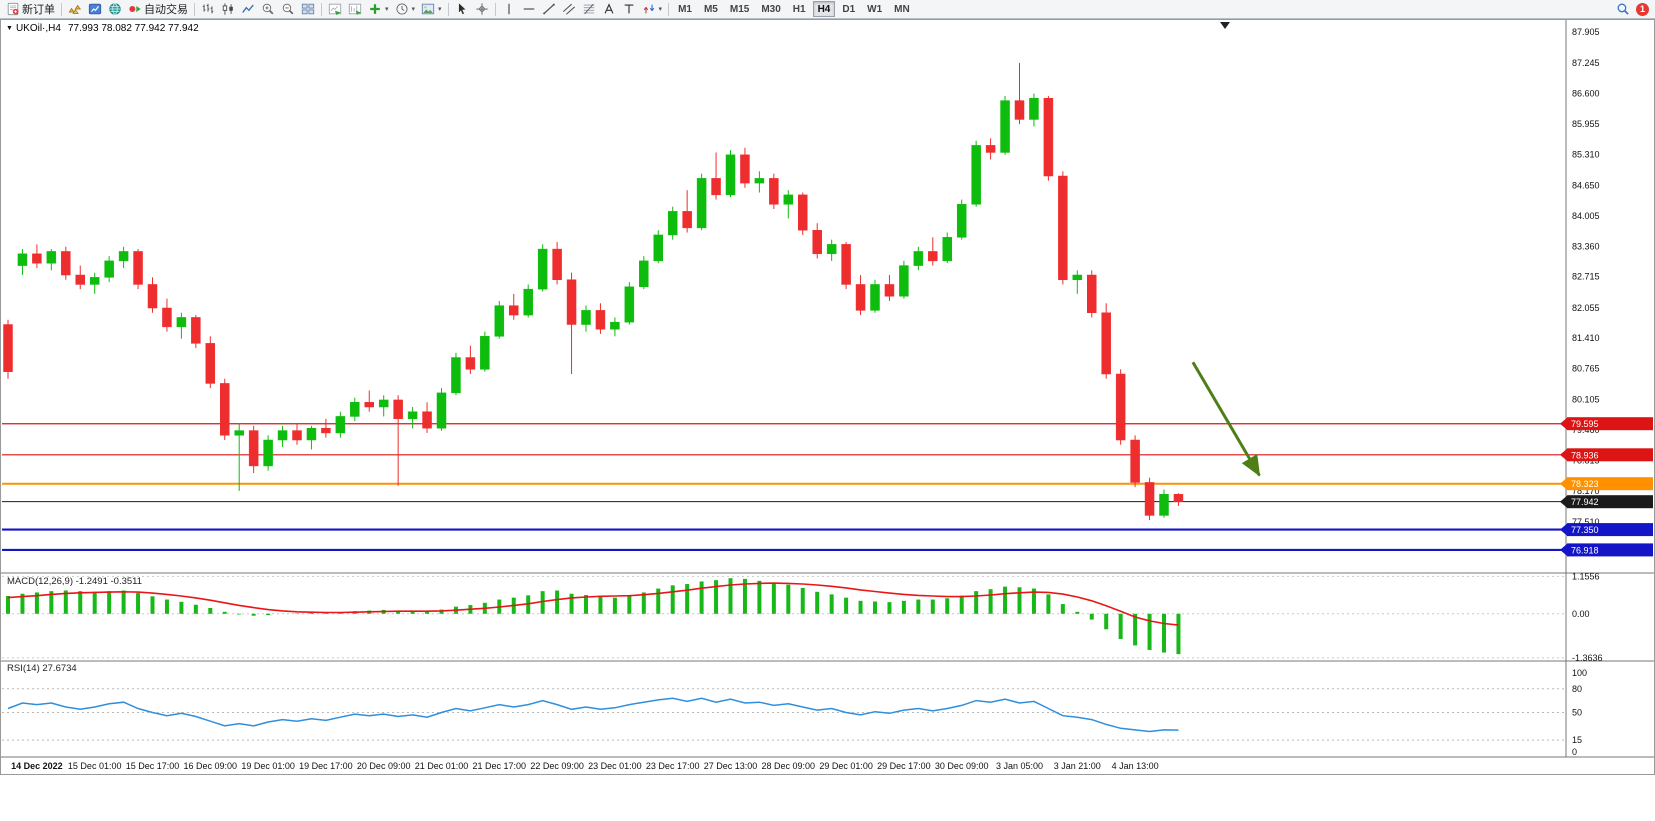 This screenshot has height=821, width=1655. Describe the element at coordinates (95, 9) in the screenshot. I see `data-window-button` at that location.